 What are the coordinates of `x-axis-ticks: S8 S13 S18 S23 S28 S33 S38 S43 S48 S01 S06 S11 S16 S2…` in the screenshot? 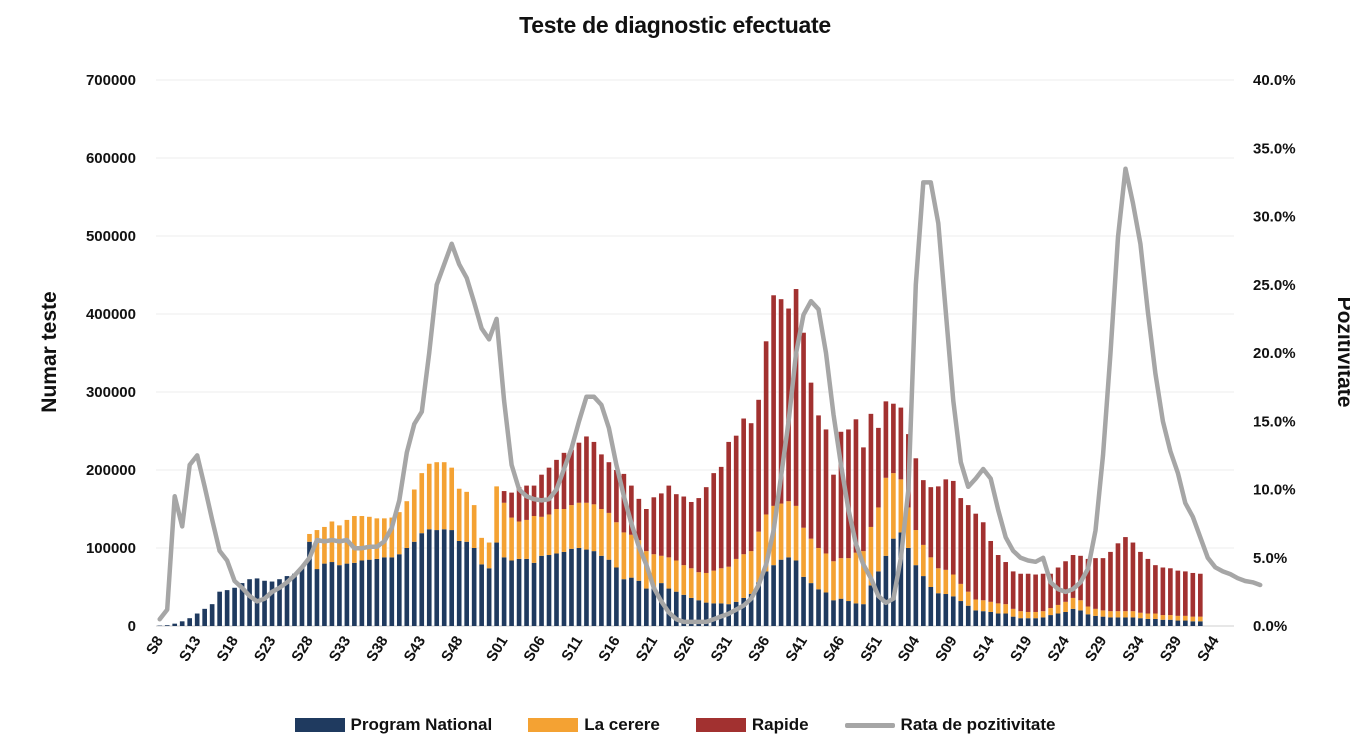 It's located at (683, 649).